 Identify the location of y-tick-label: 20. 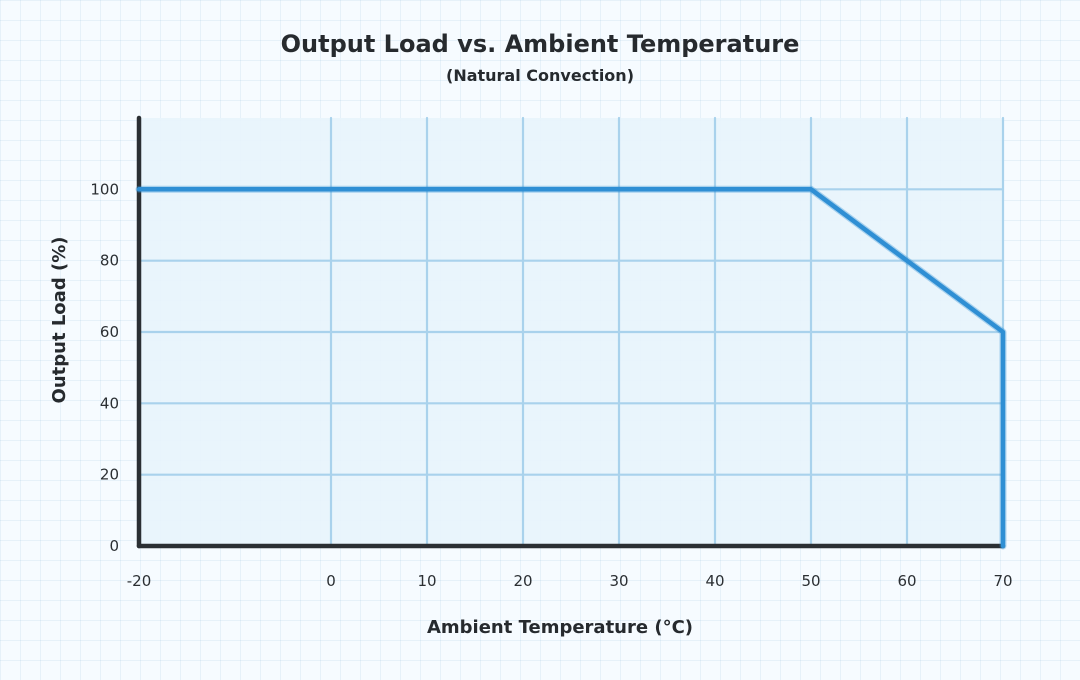
(109, 475).